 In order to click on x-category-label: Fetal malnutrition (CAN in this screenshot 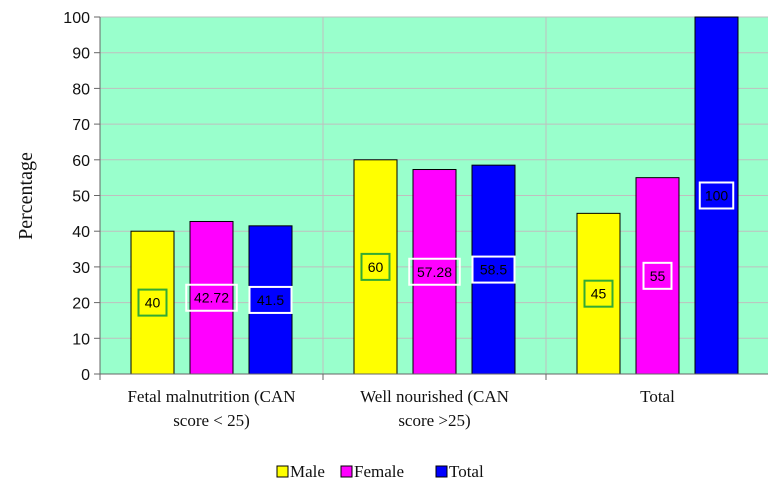, I will do `click(211, 396)`.